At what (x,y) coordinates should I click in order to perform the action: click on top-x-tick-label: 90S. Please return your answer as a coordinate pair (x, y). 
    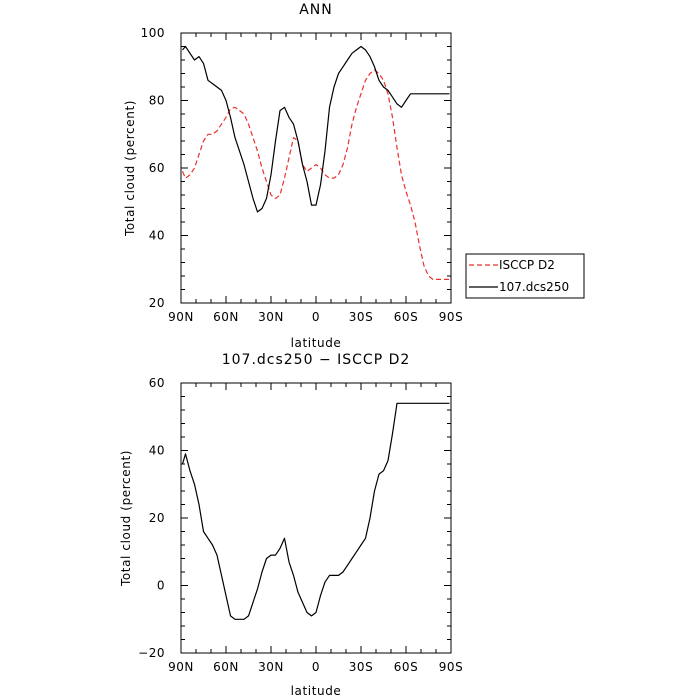
    Looking at the image, I should click on (451, 317).